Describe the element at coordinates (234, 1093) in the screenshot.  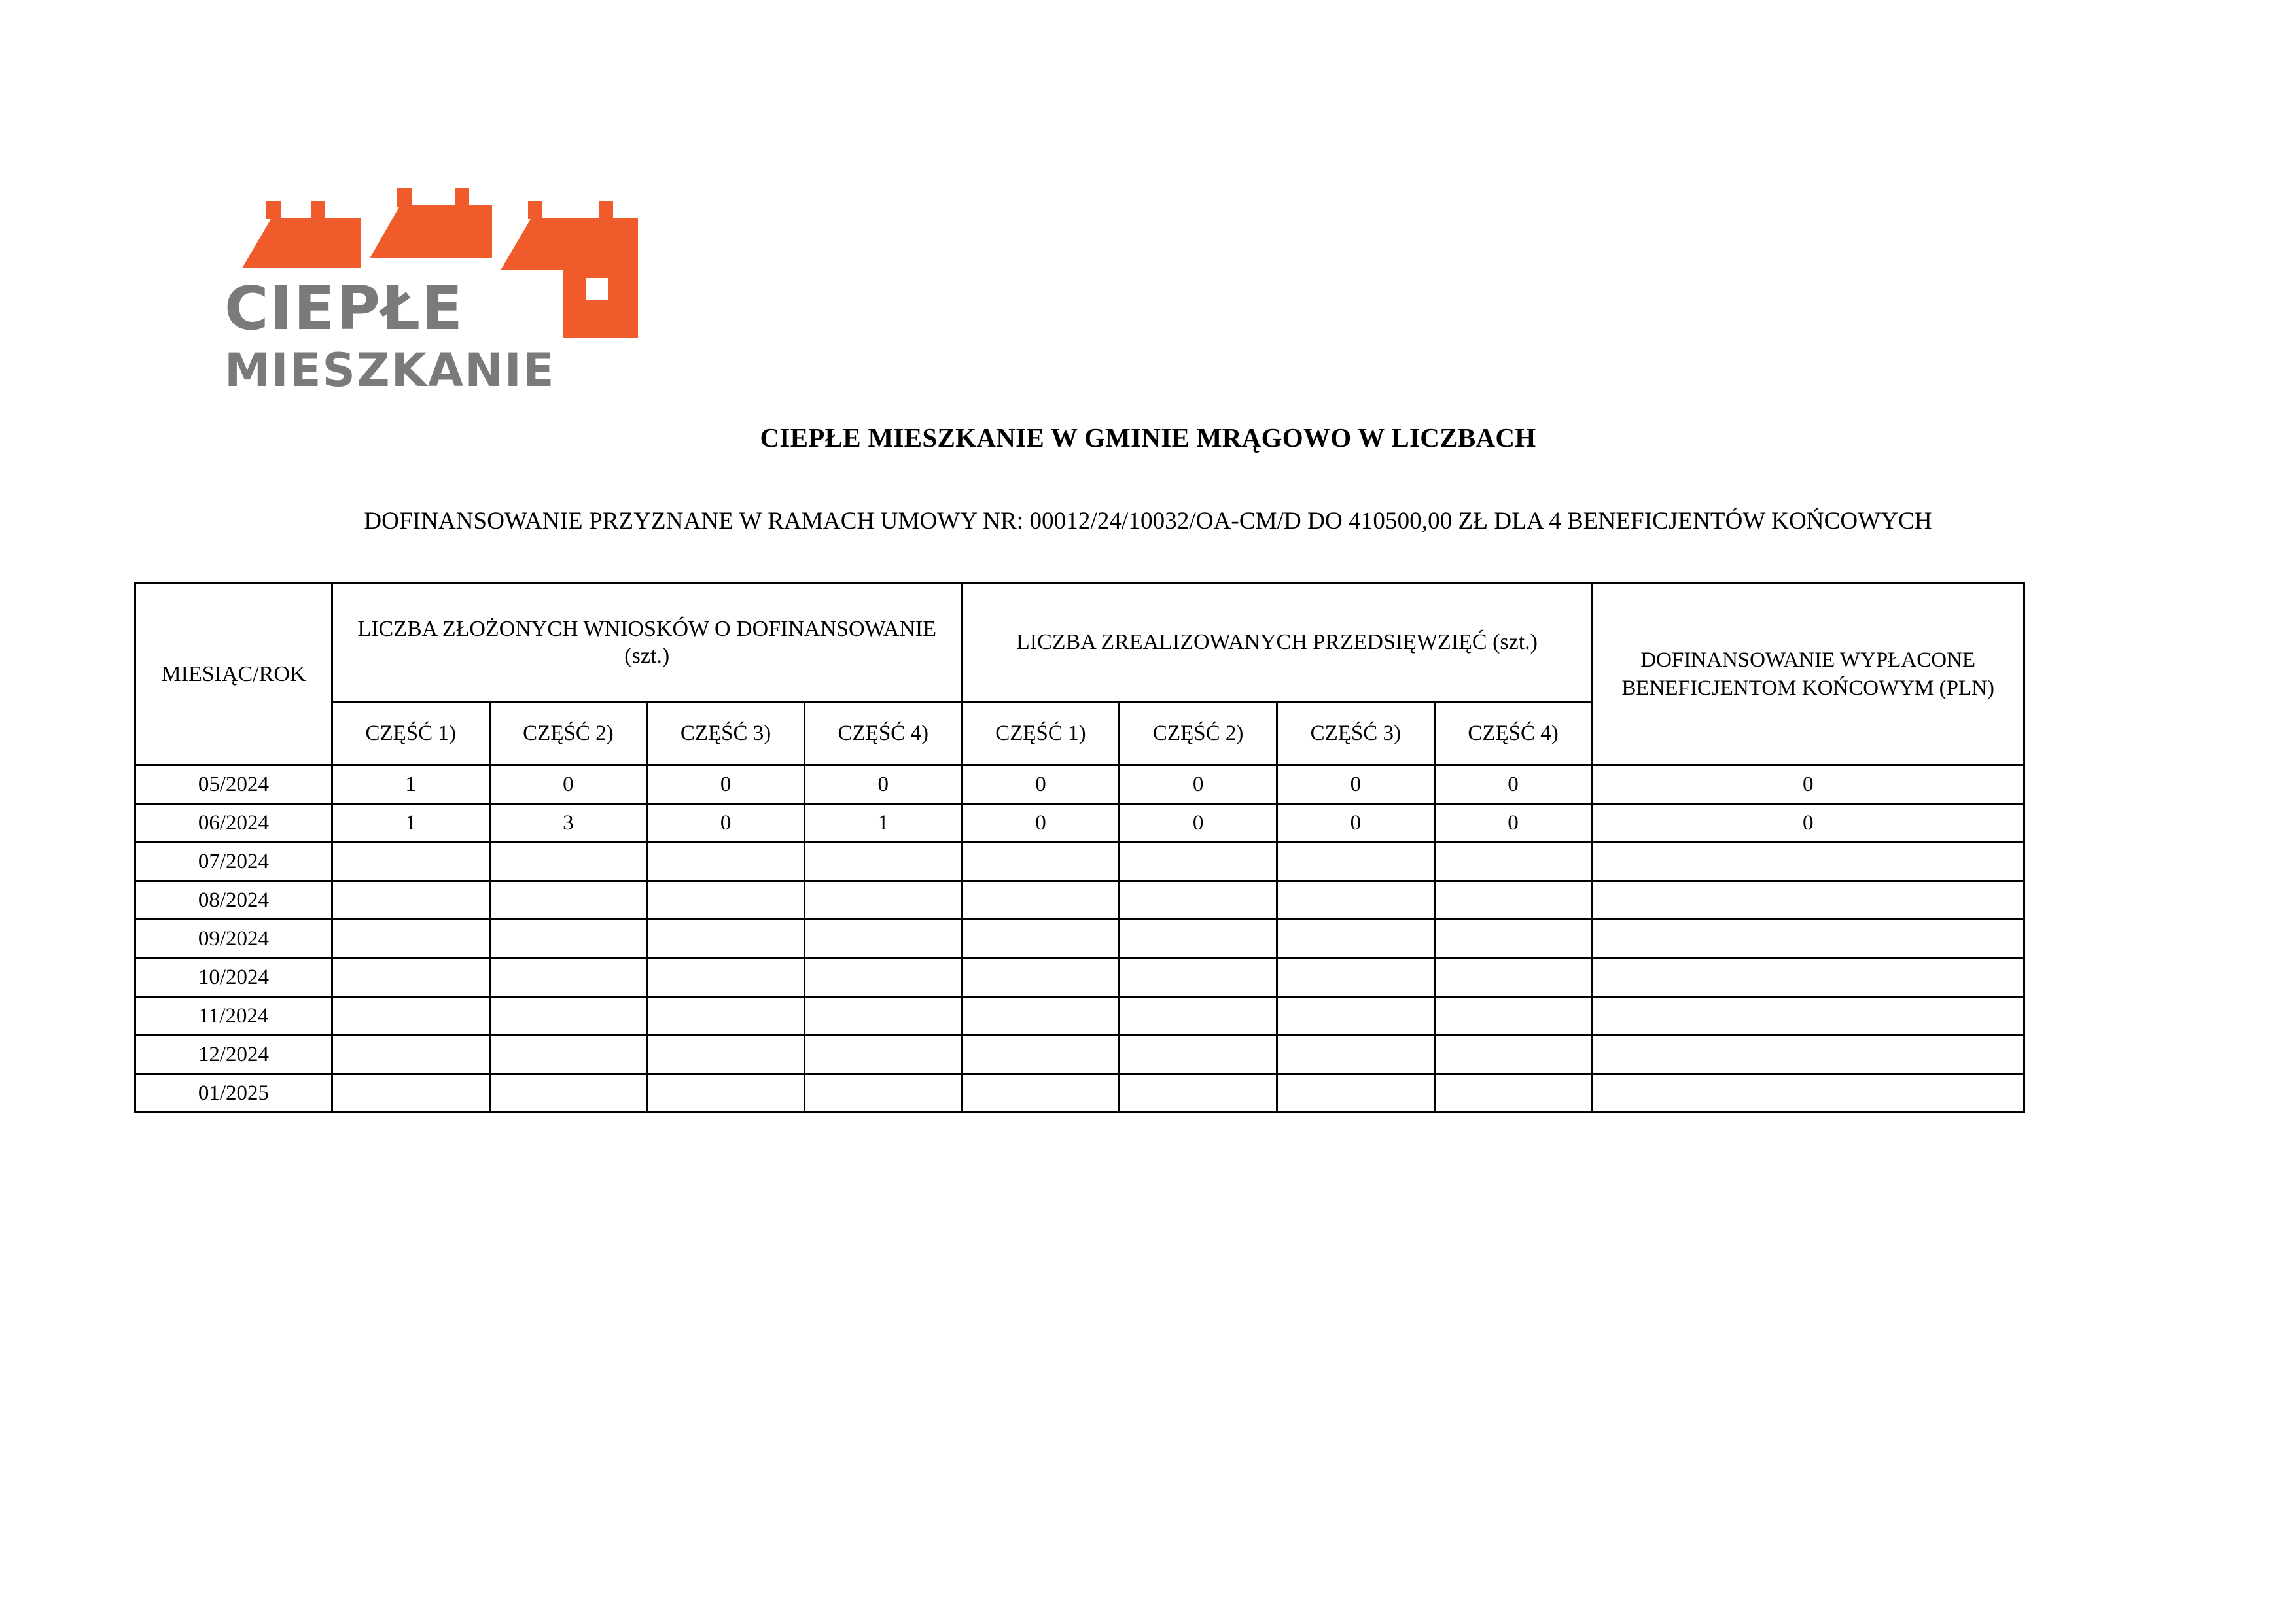
I see `cell-month: 01/2025` at that location.